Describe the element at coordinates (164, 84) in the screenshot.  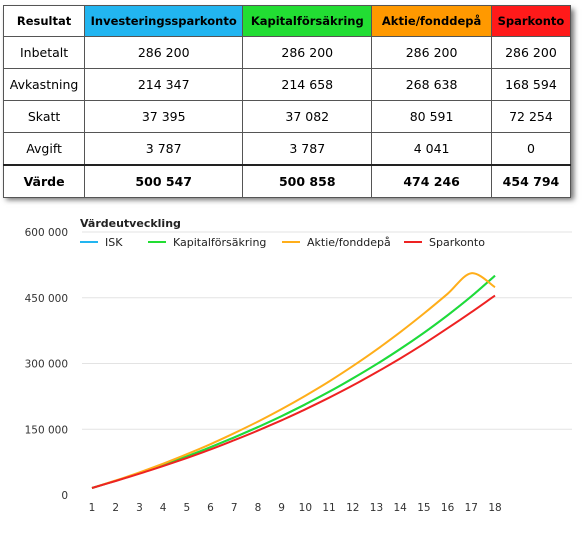
I see `table-cell: 214 347` at that location.